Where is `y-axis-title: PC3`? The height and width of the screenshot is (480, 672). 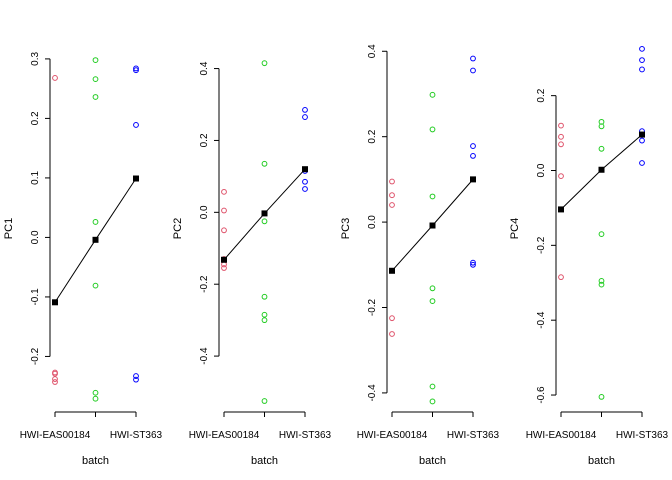
y-axis-title: PC3 is located at coordinates (346, 228).